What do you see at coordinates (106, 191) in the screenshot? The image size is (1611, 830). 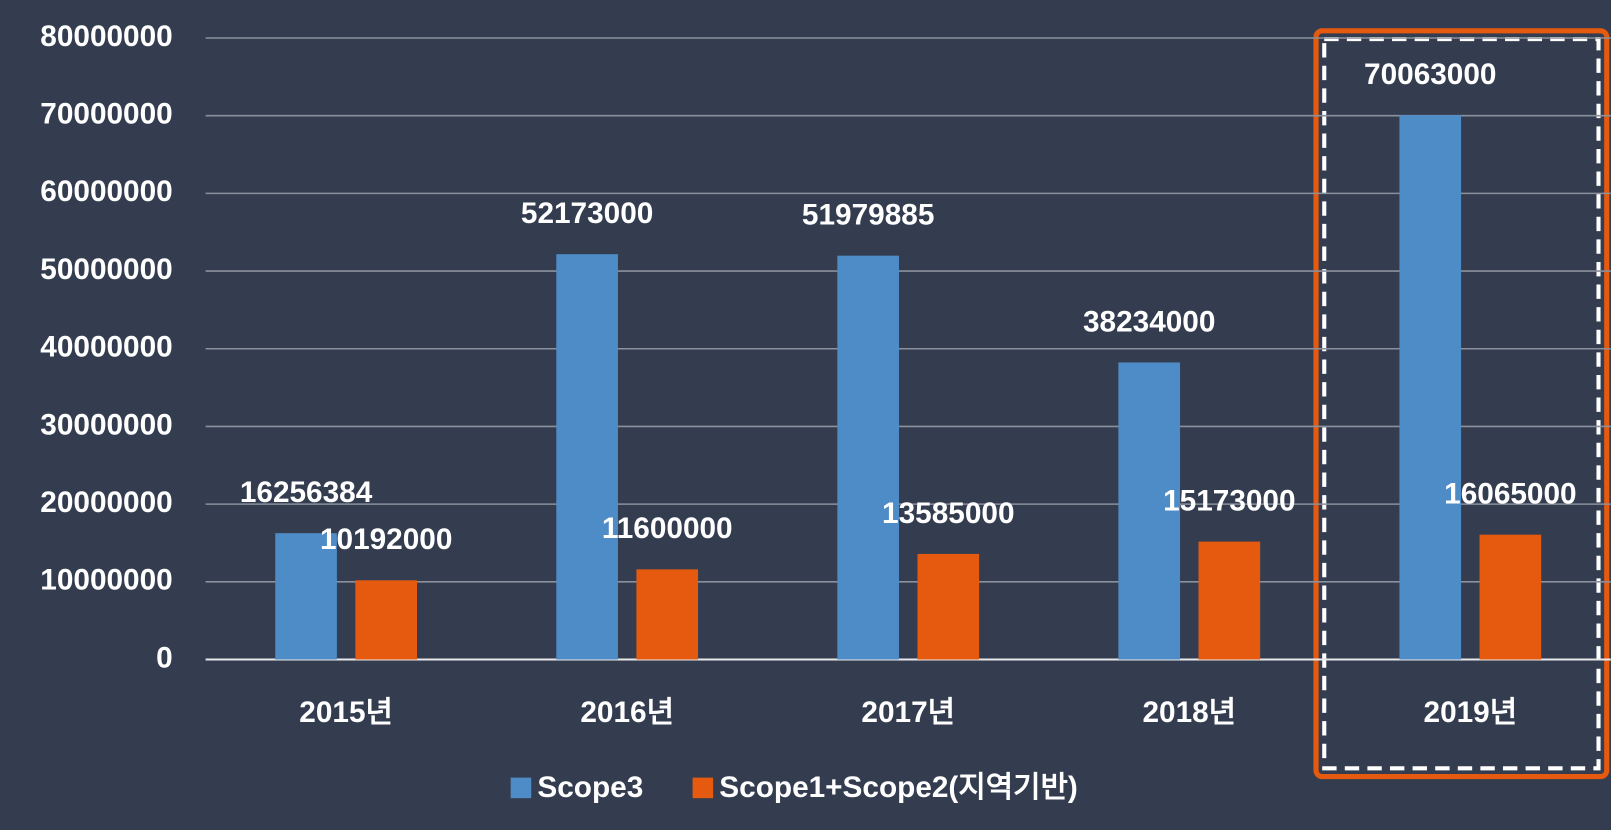 I see `y-tick-label: 60000000` at bounding box center [106, 191].